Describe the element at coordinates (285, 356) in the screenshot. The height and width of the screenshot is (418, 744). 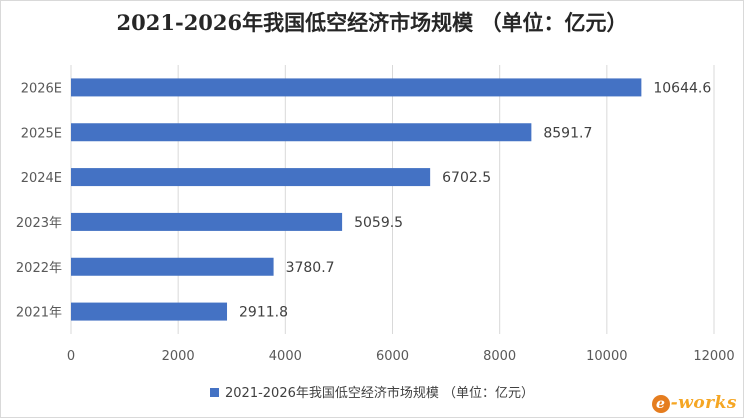
I see `x-tick-label: 4000` at that location.